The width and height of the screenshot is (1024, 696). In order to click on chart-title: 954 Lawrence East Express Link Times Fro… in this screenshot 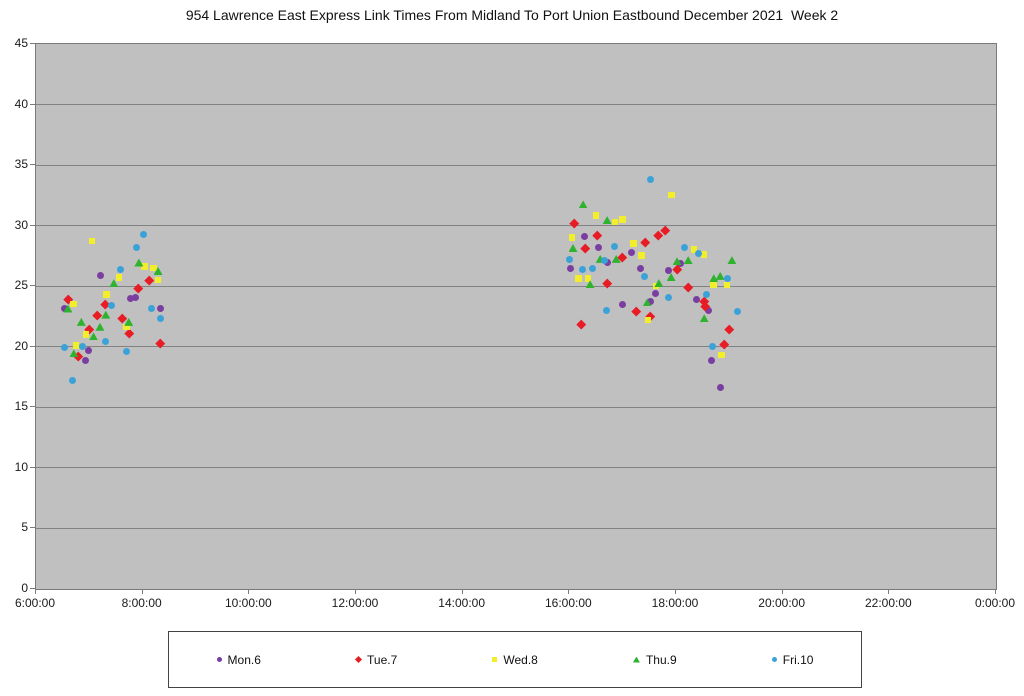, I will do `click(512, 15)`.